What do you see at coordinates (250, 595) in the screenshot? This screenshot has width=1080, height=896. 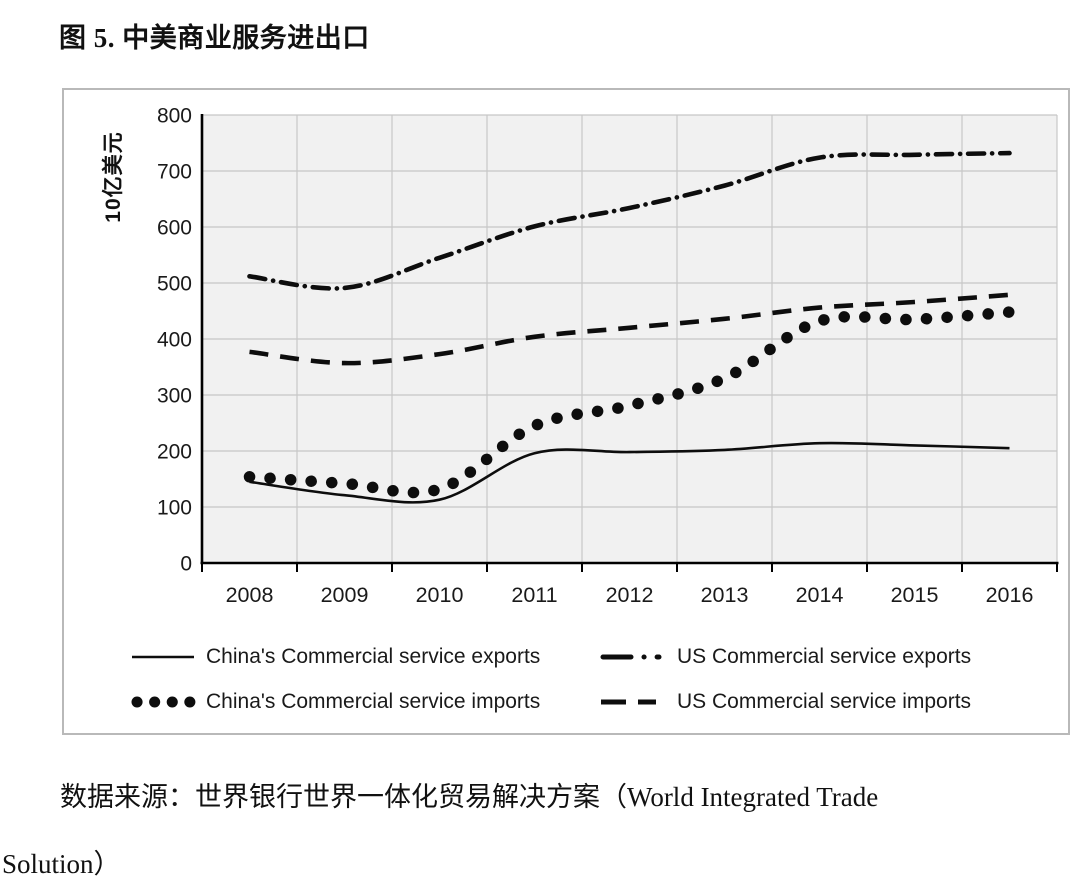 I see `x-tick-label: 2008` at bounding box center [250, 595].